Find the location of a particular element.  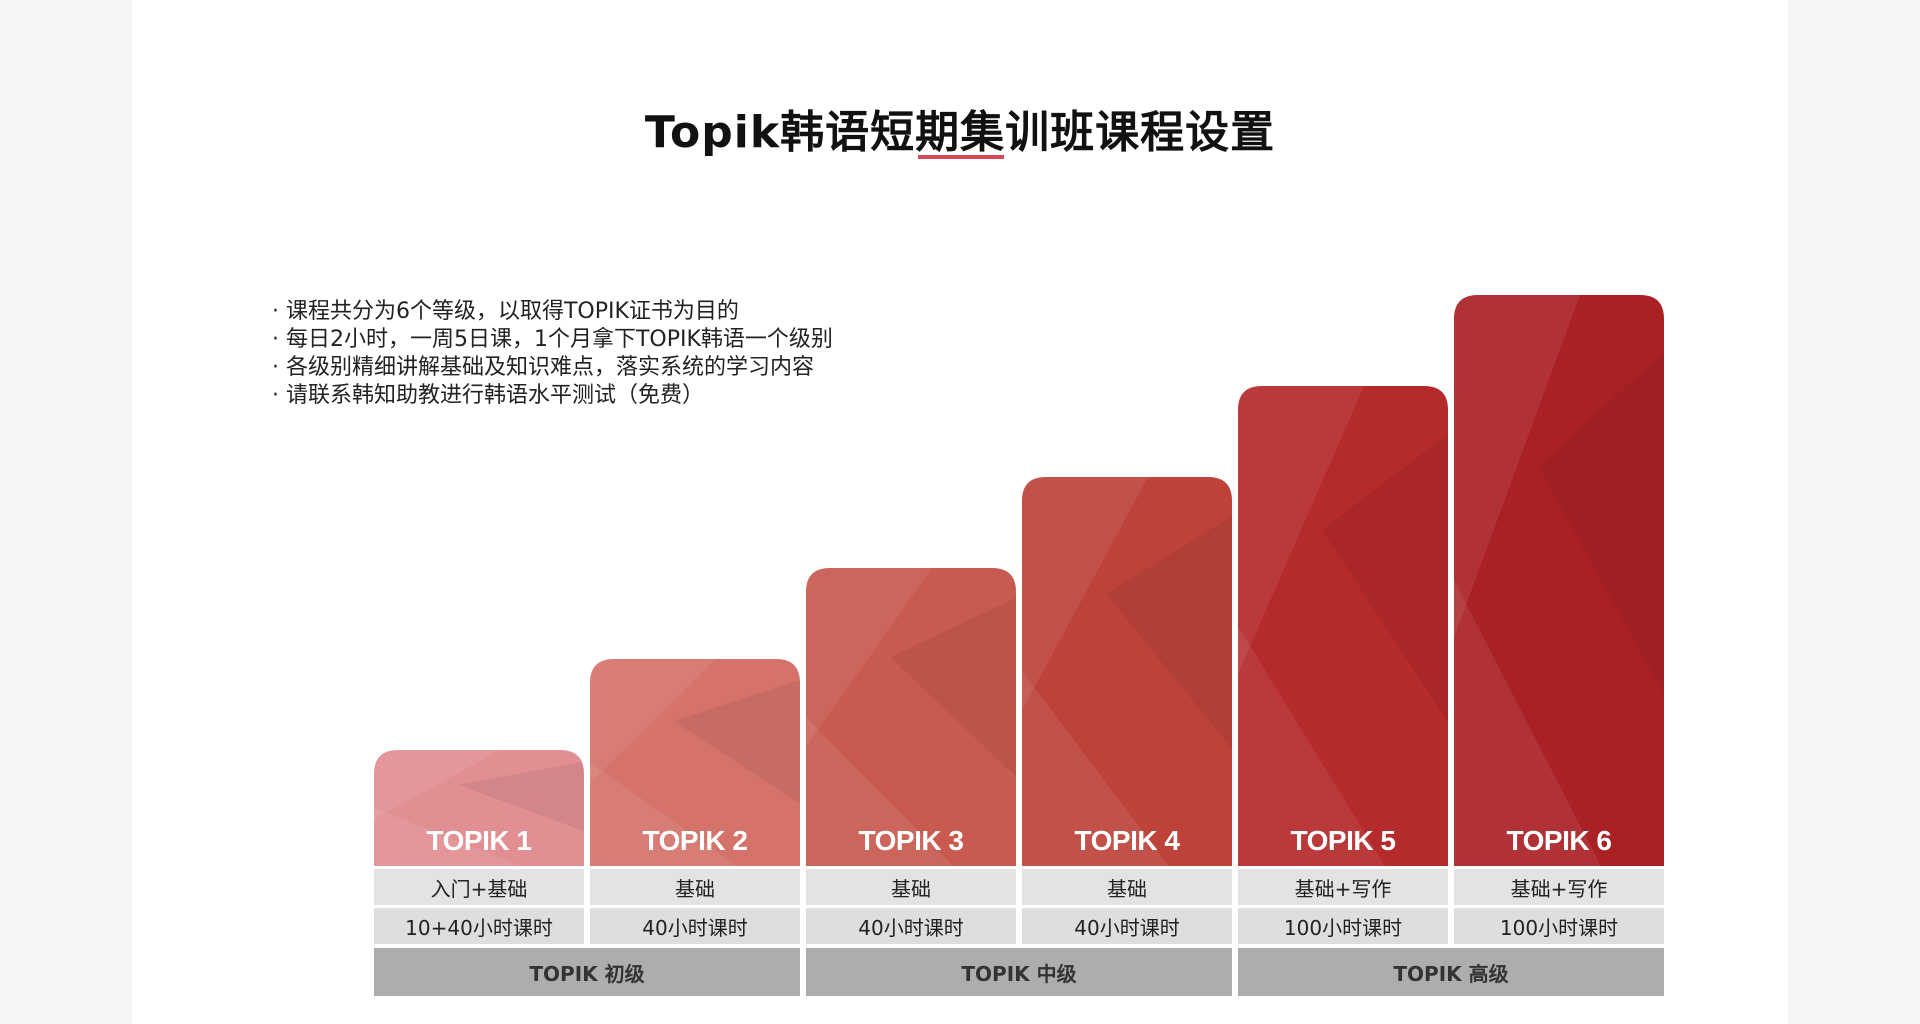

title-underline is located at coordinates (961, 157).